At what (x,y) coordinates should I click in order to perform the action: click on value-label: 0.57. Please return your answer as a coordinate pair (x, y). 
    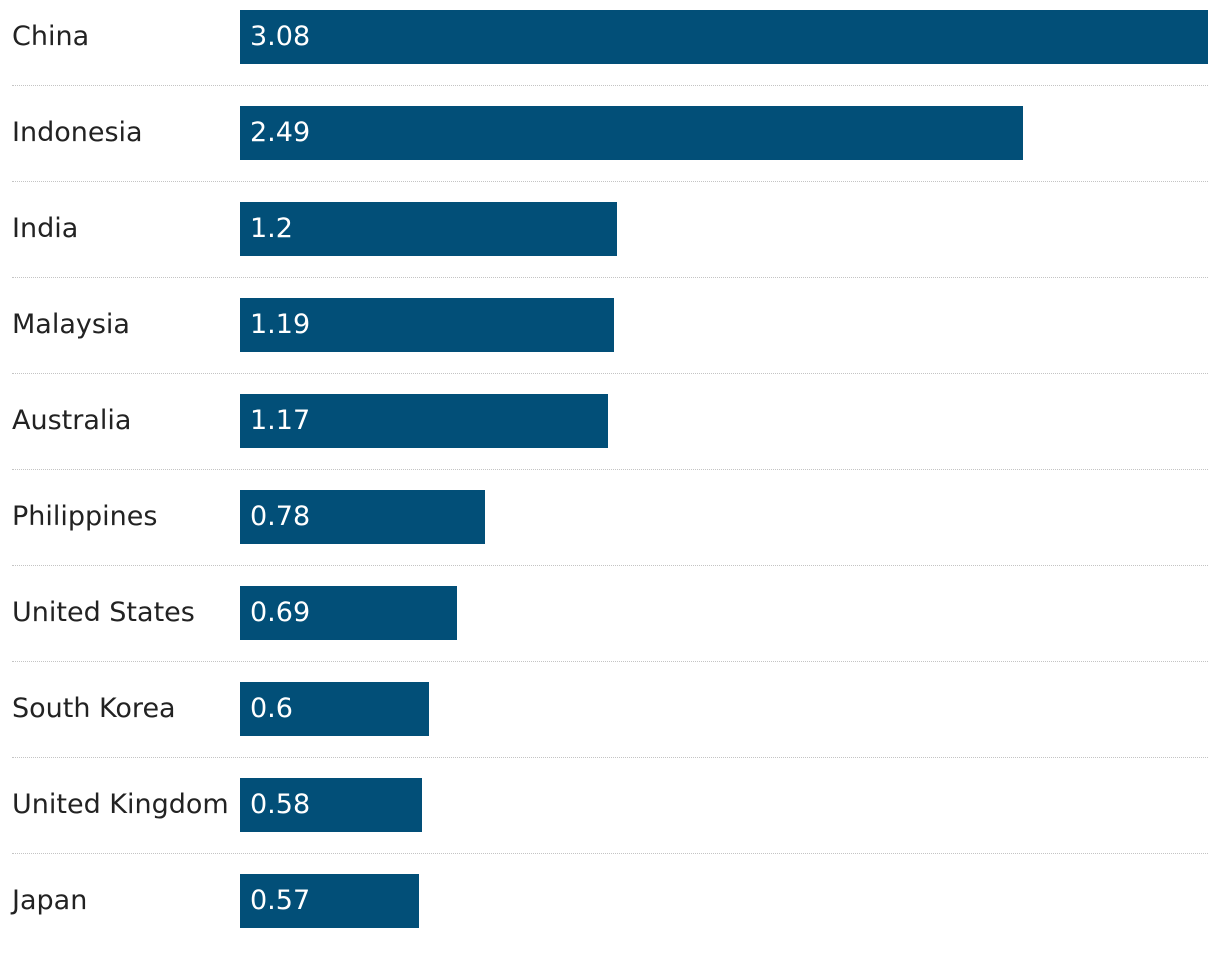
    Looking at the image, I should click on (280, 900).